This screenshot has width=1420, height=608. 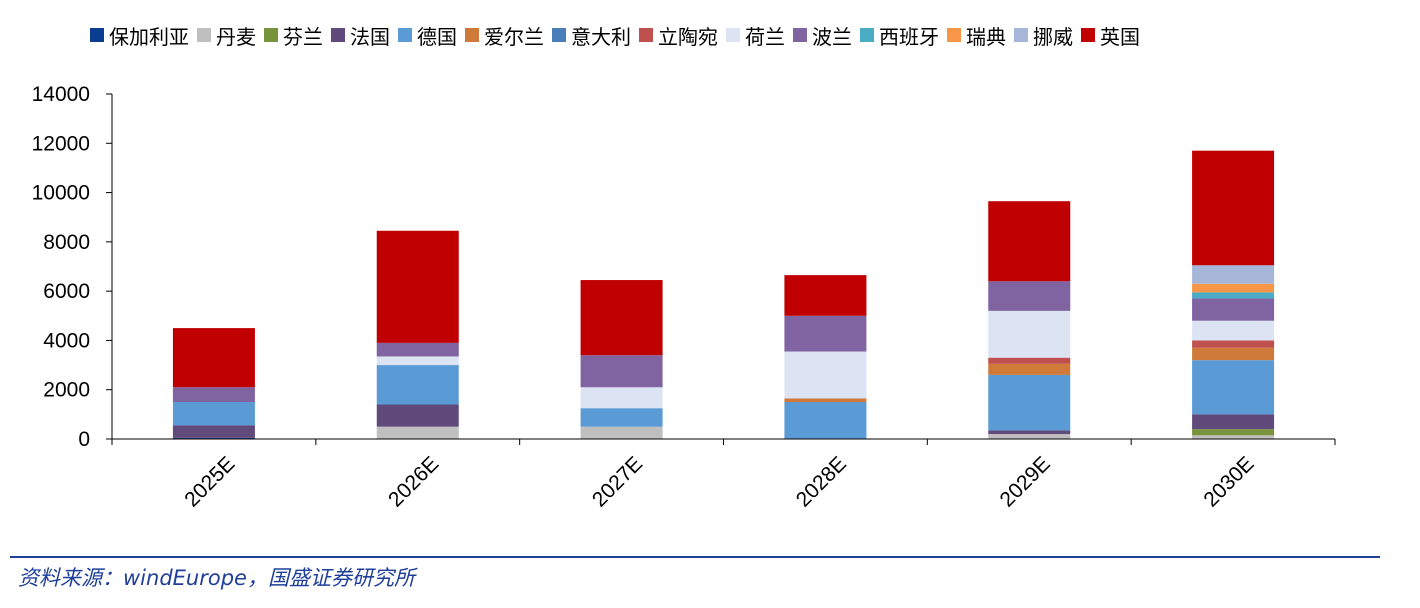 What do you see at coordinates (66, 291) in the screenshot?
I see `y-tick-label: 6000` at bounding box center [66, 291].